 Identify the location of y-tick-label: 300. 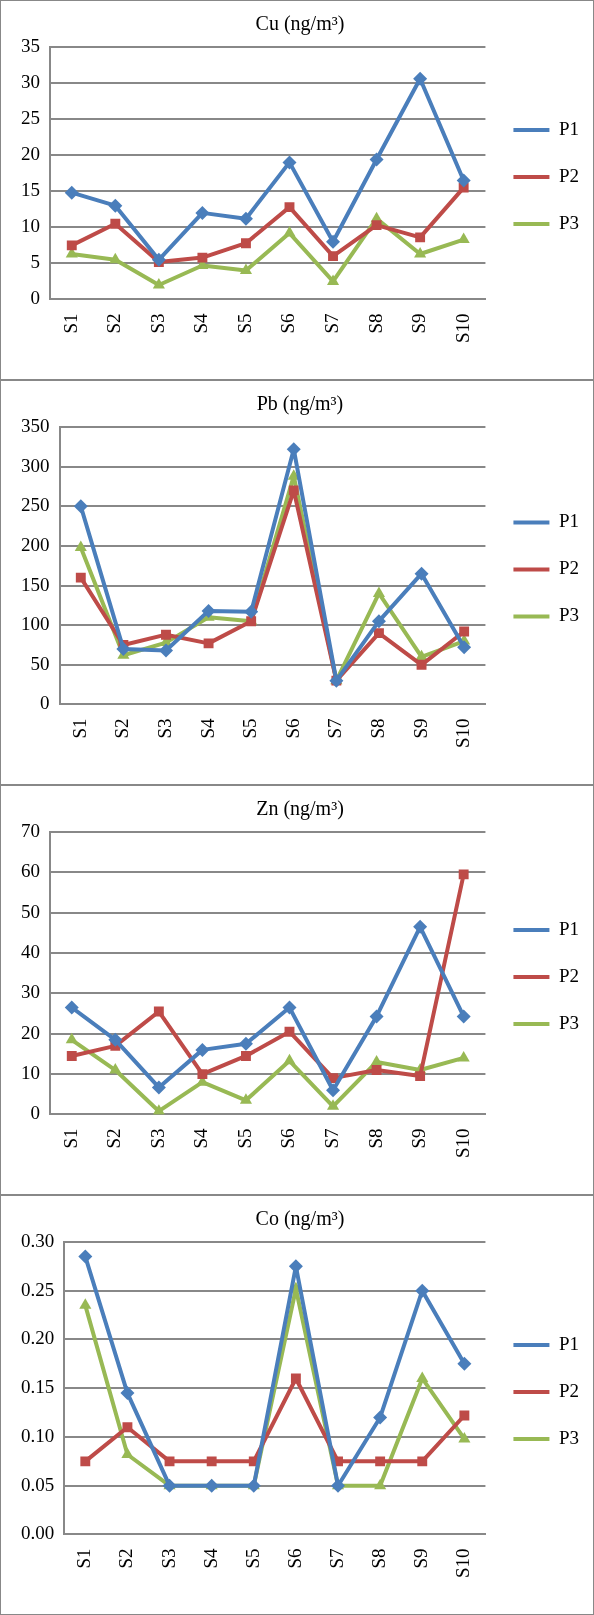
(35, 465).